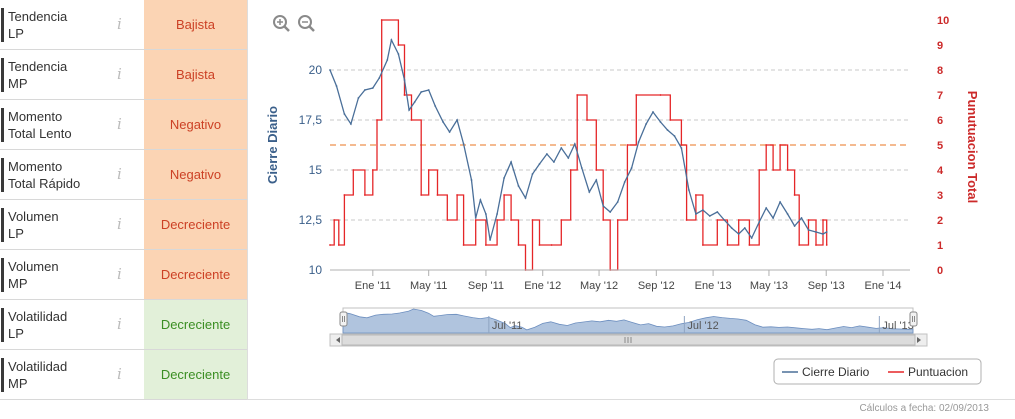  Describe the element at coordinates (631, 399) in the screenshot. I see `footer-divider` at that location.